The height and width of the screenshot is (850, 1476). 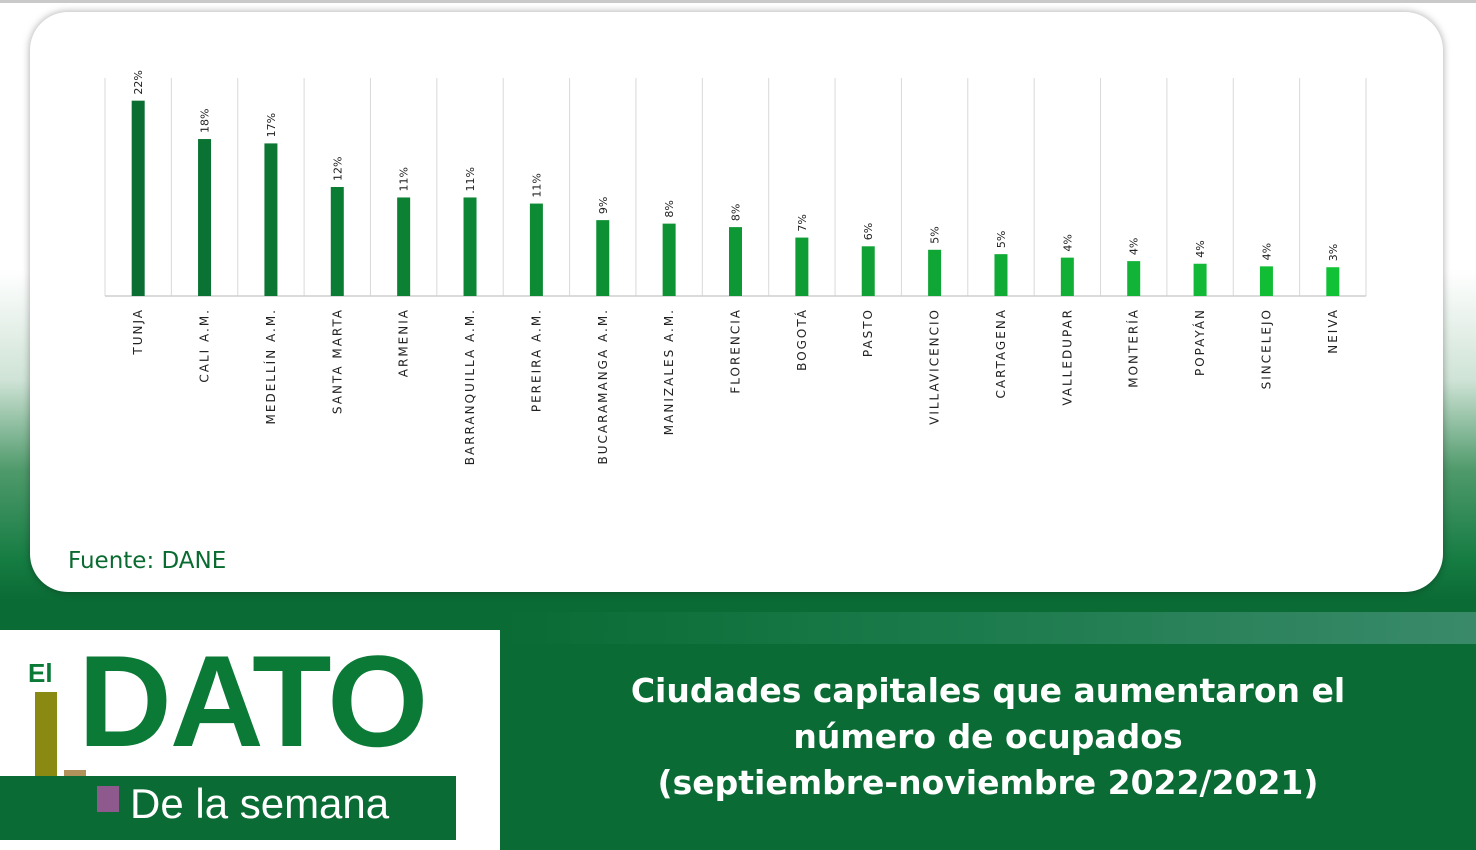 What do you see at coordinates (736, 212) in the screenshot?
I see `data-label-9: 8%` at bounding box center [736, 212].